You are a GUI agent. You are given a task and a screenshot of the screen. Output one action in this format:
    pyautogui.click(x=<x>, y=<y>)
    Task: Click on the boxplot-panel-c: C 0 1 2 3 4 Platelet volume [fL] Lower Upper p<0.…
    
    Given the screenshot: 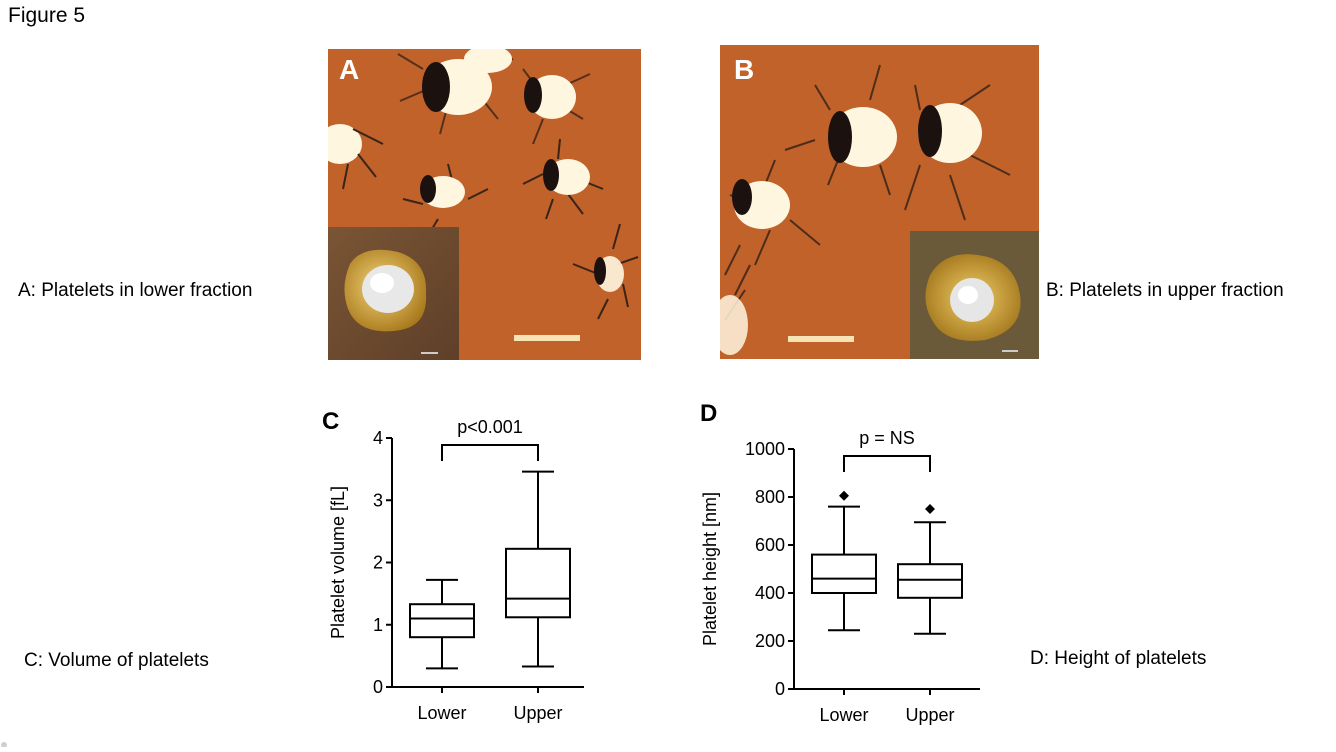 What is the action you would take?
    pyautogui.click(x=465, y=567)
    